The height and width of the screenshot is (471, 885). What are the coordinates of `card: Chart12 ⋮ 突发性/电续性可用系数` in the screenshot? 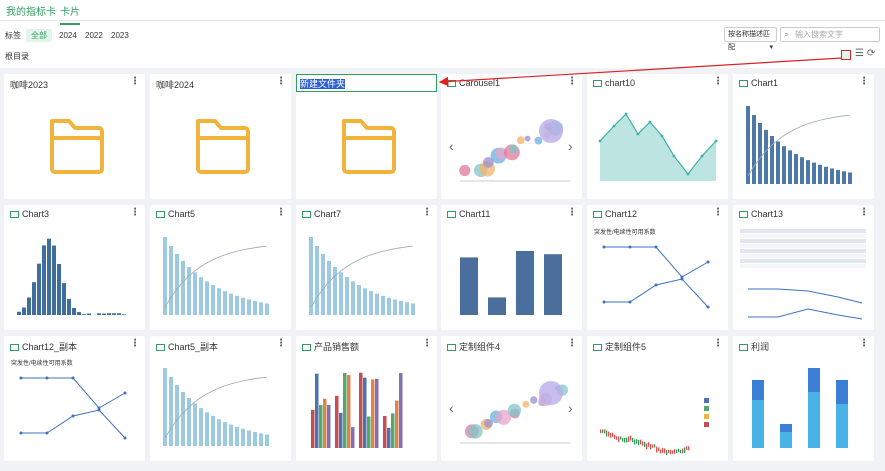 It's located at (657, 267).